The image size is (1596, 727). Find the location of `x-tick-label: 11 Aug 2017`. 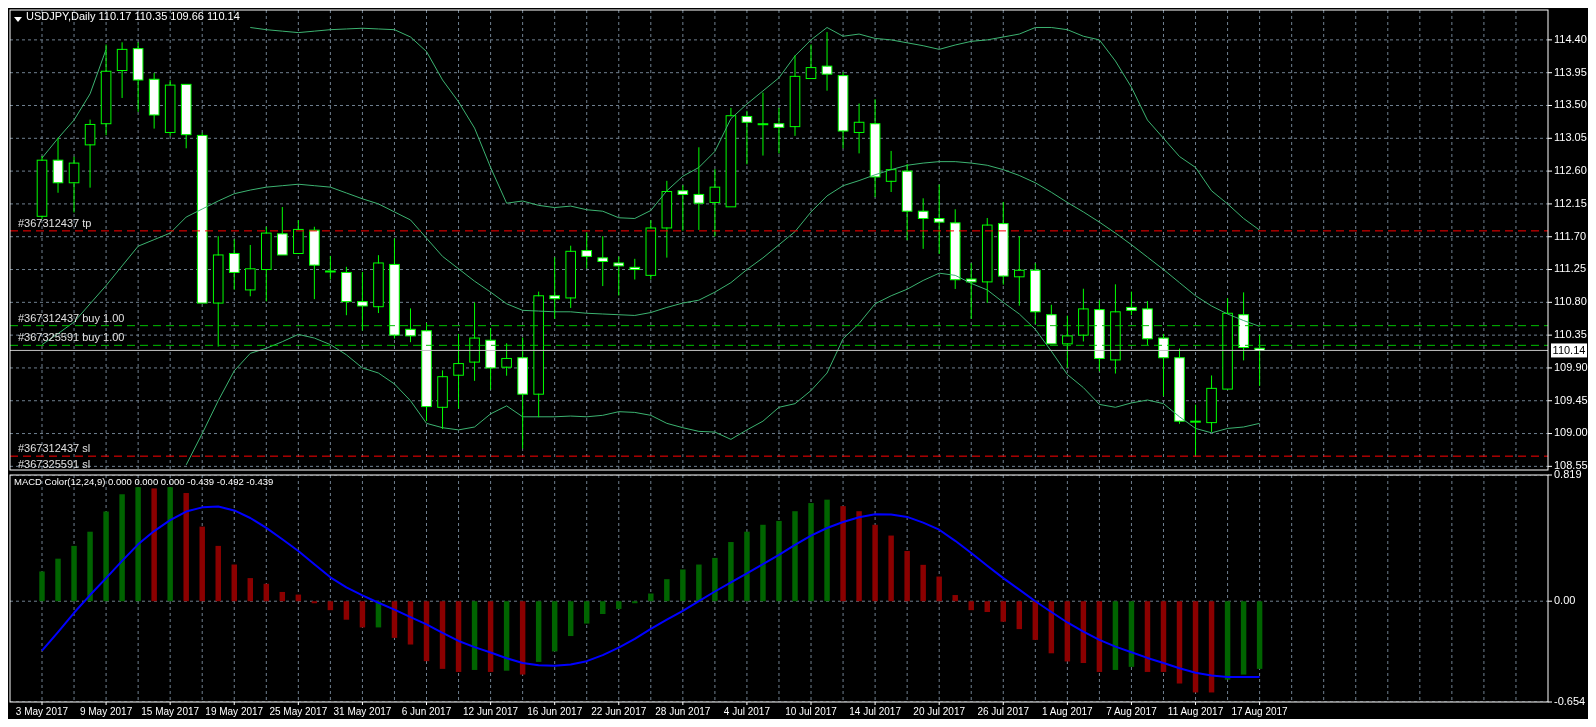

x-tick-label: 11 Aug 2017 is located at coordinates (1195, 711).